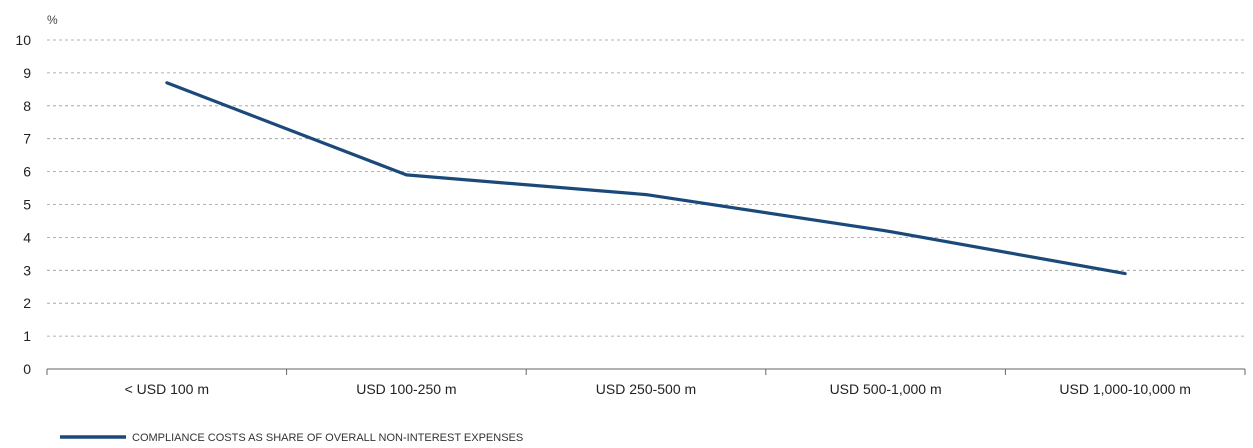 This screenshot has height=448, width=1253. Describe the element at coordinates (27, 303) in the screenshot. I see `y-tick-label: 2` at that location.